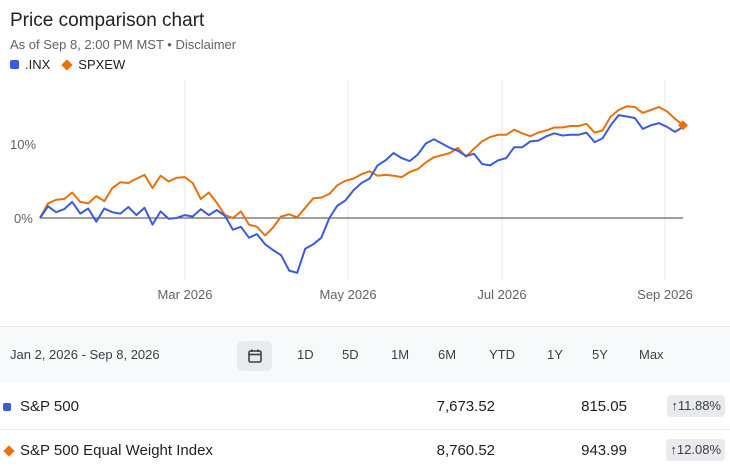 This screenshot has width=730, height=473. Describe the element at coordinates (400, 354) in the screenshot. I see `period-1m: 1M` at that location.